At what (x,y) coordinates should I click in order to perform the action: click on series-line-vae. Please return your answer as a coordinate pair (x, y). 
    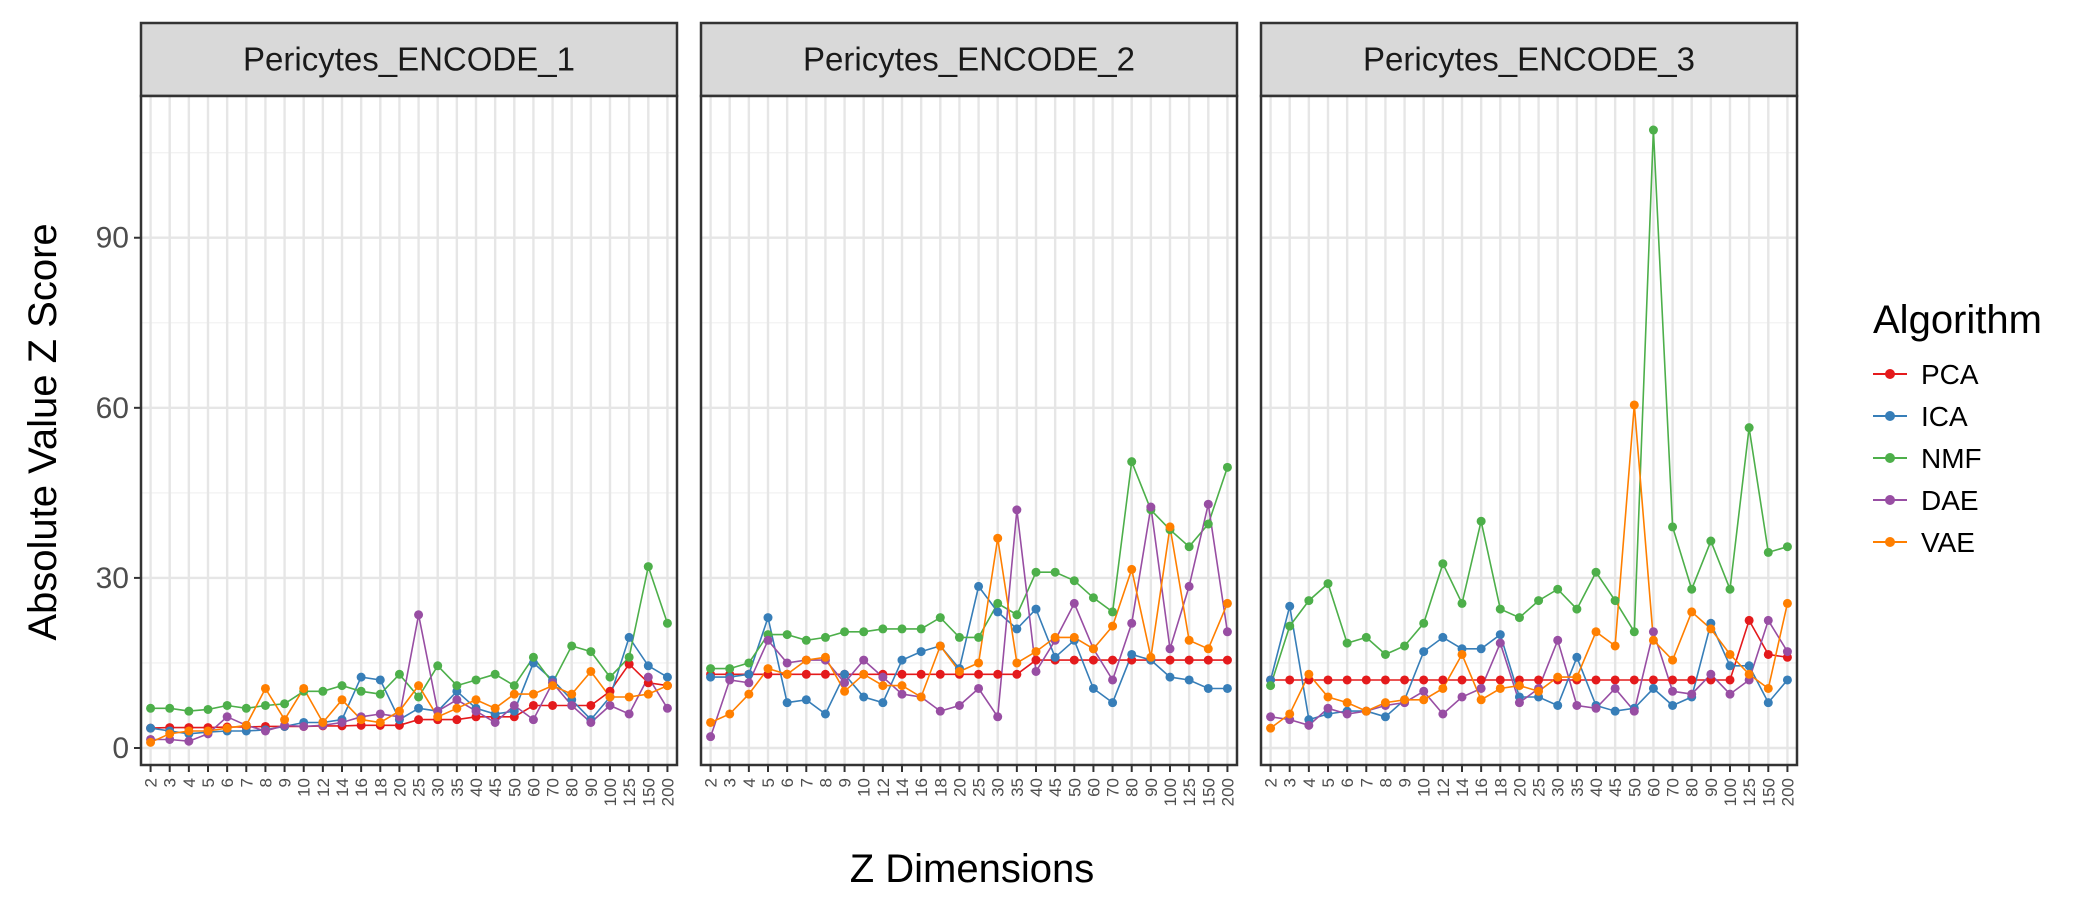
    Looking at the image, I should click on (969, 625).